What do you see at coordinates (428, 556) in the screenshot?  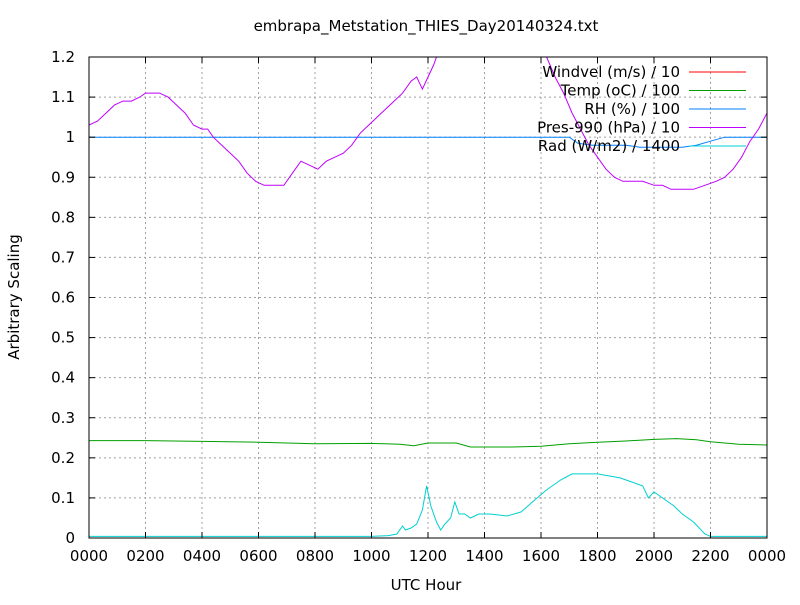 I see `x-tick-label: 1200` at bounding box center [428, 556].